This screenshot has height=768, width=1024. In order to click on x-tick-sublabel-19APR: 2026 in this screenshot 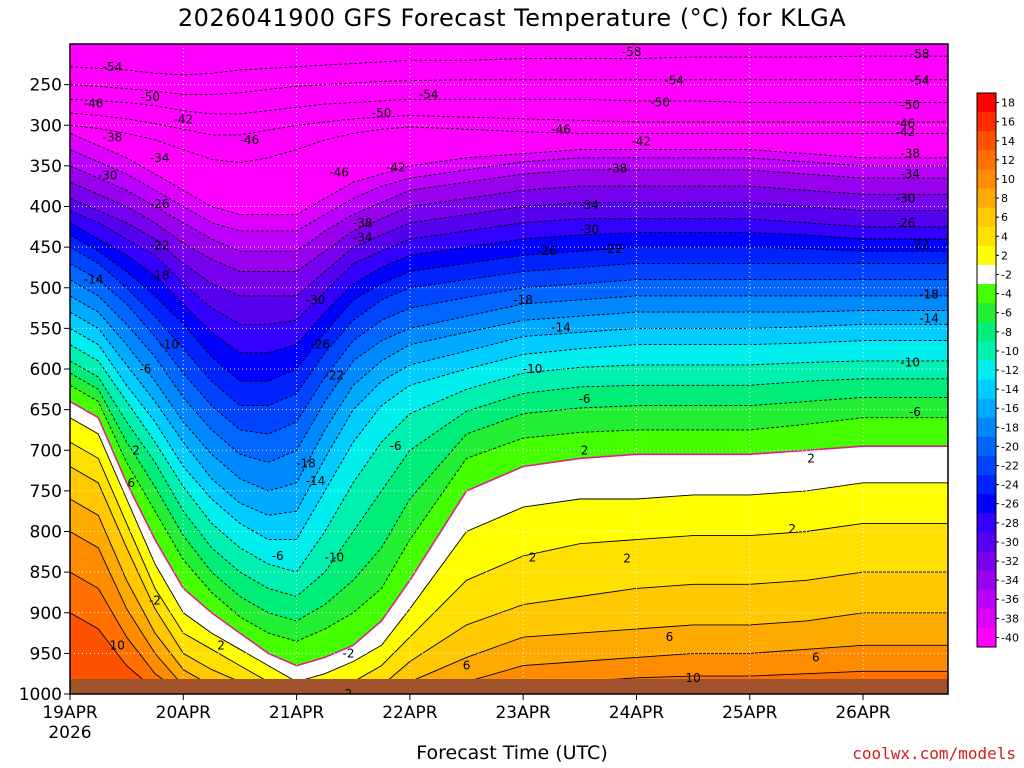, I will do `click(69, 733)`.